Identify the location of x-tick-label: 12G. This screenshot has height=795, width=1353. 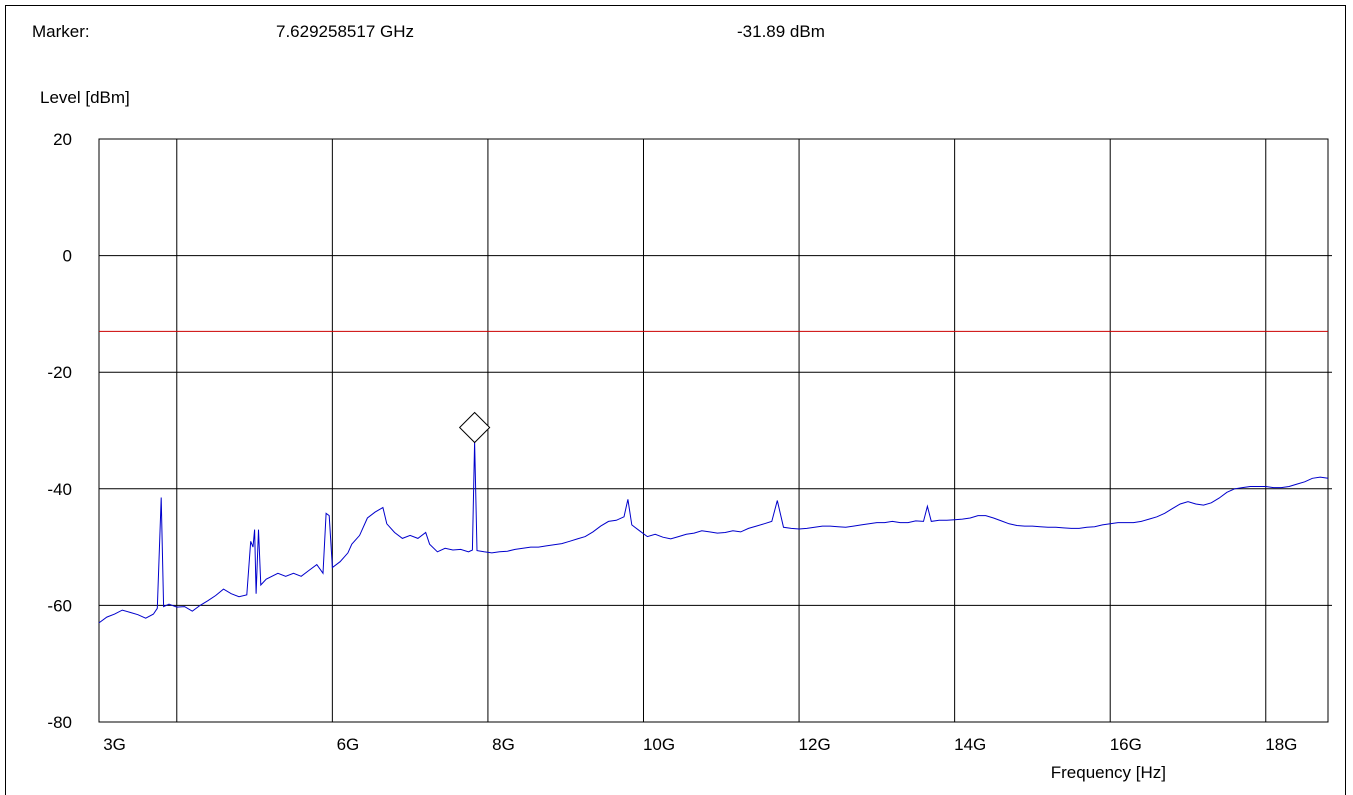
(815, 744).